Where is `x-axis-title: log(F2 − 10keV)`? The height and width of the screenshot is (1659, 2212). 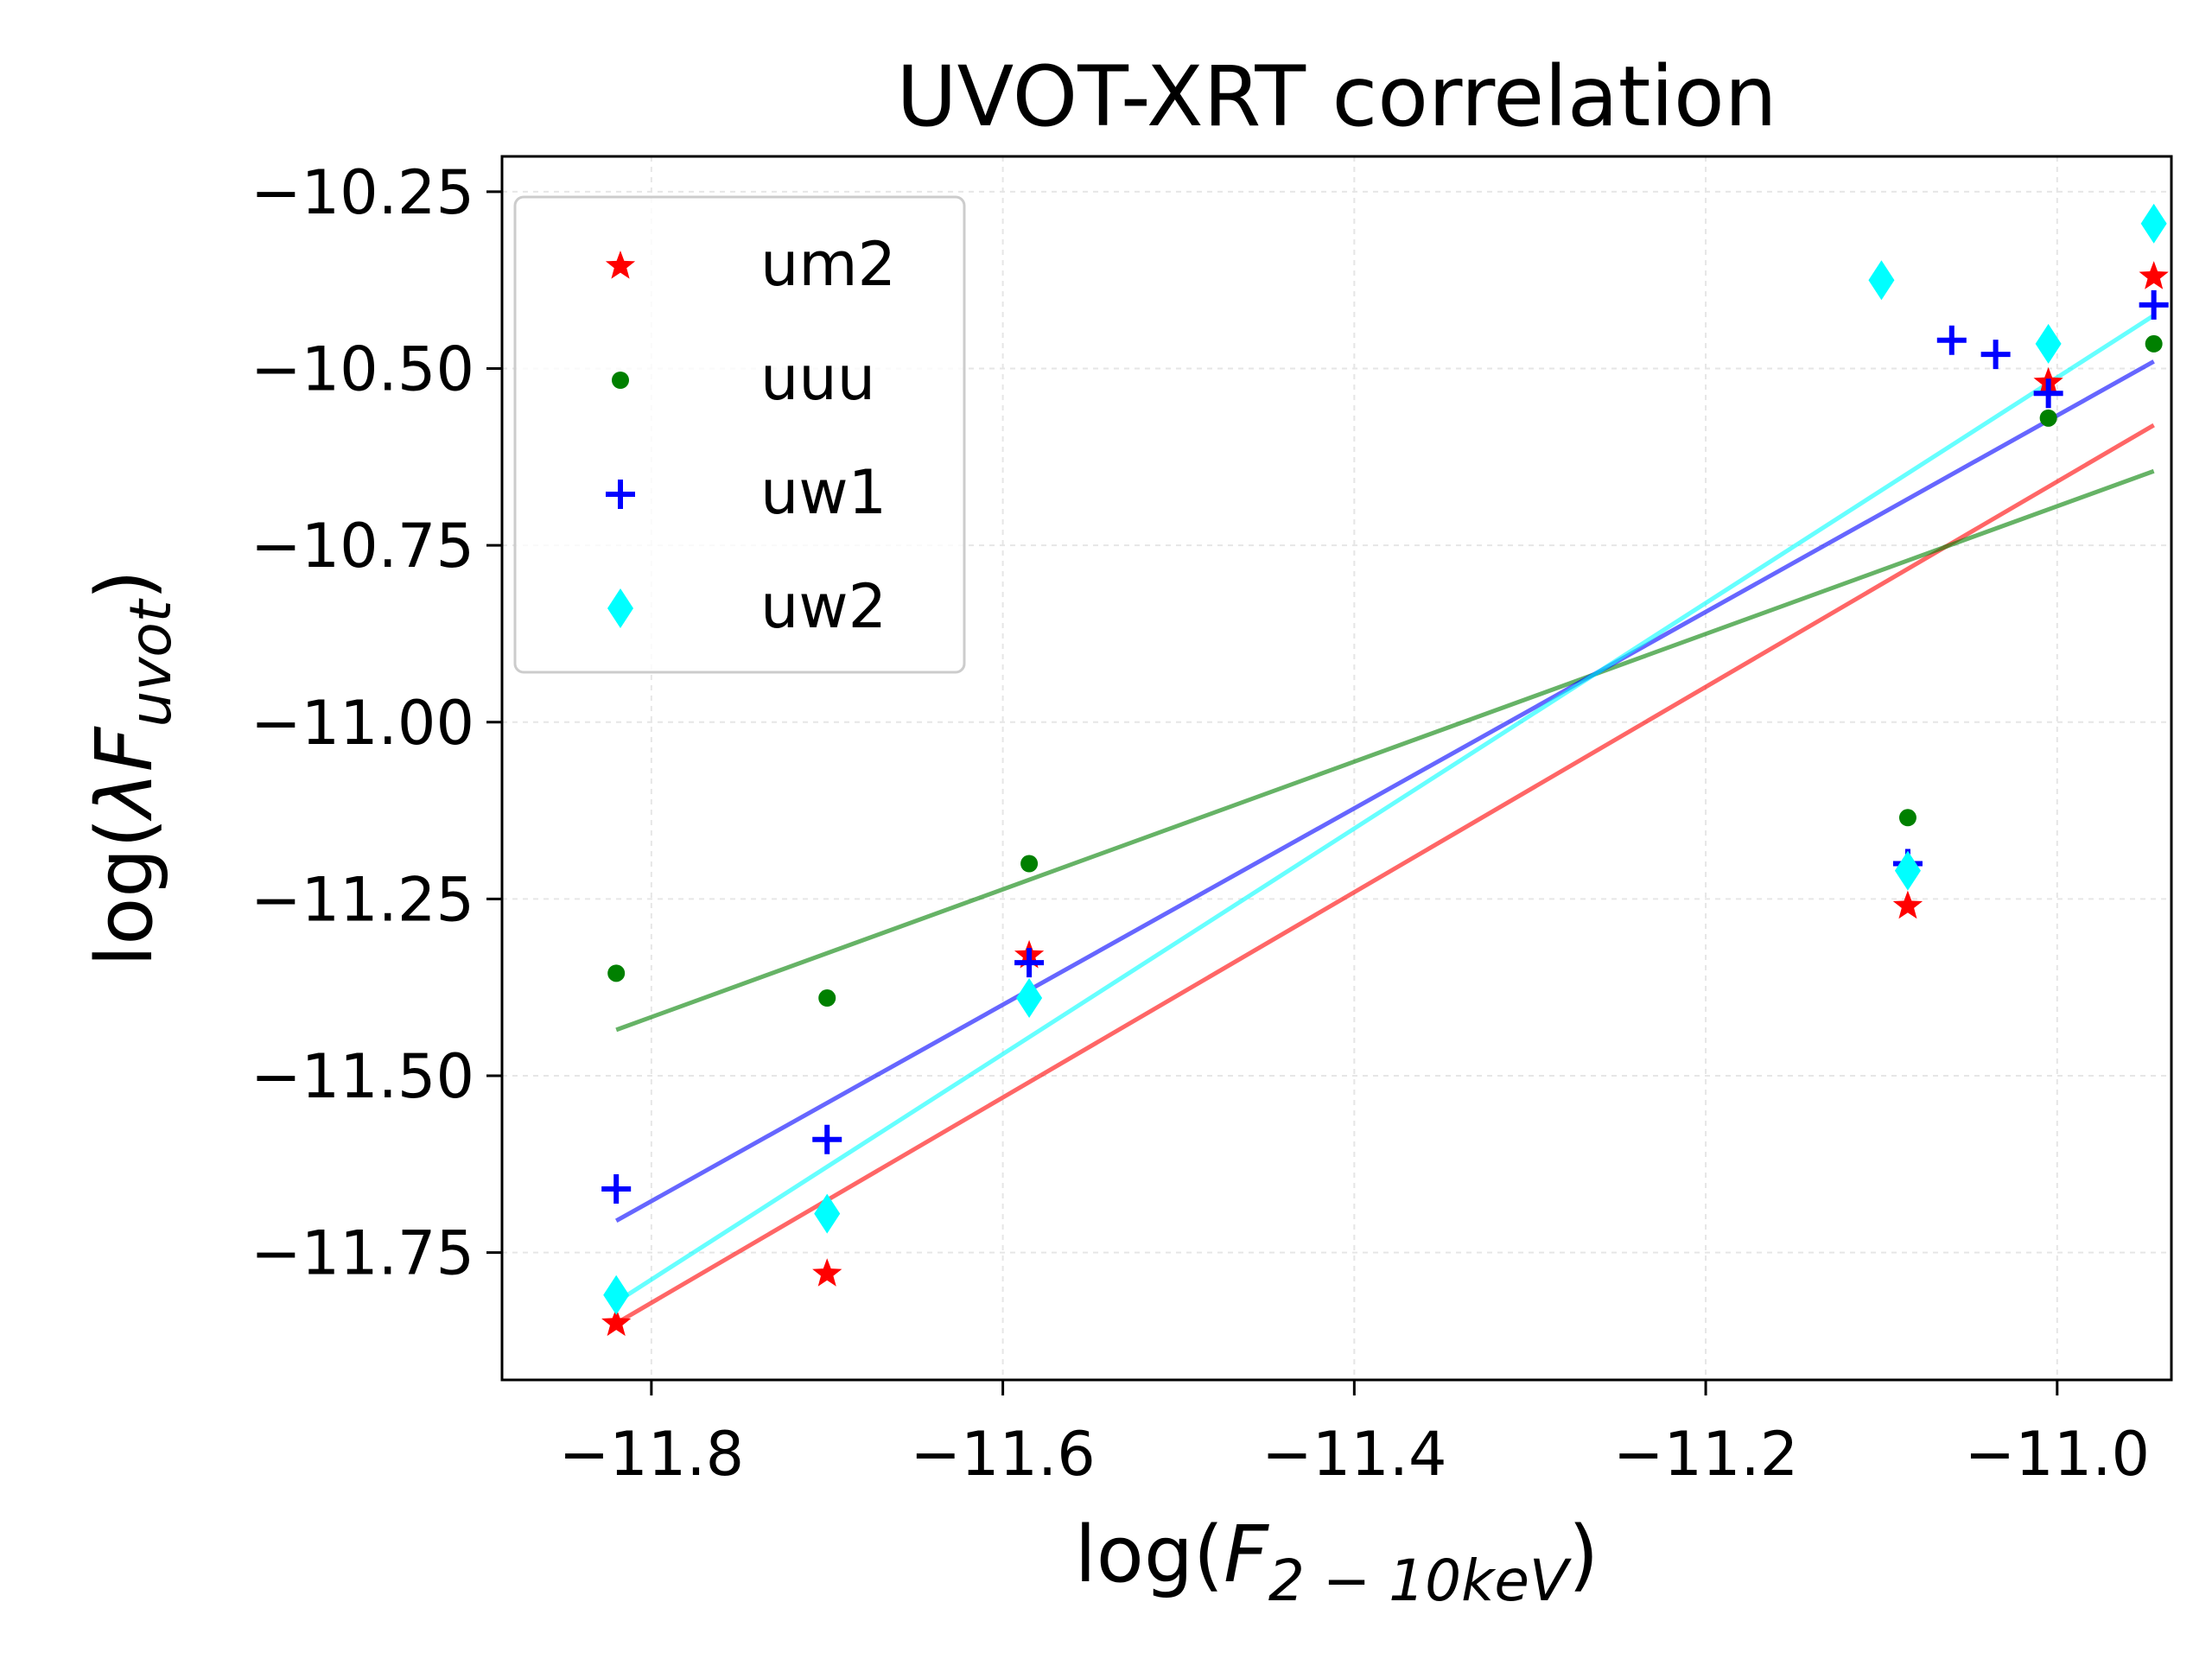 x-axis-title: log(F2 − 10keV) is located at coordinates (1337, 1562).